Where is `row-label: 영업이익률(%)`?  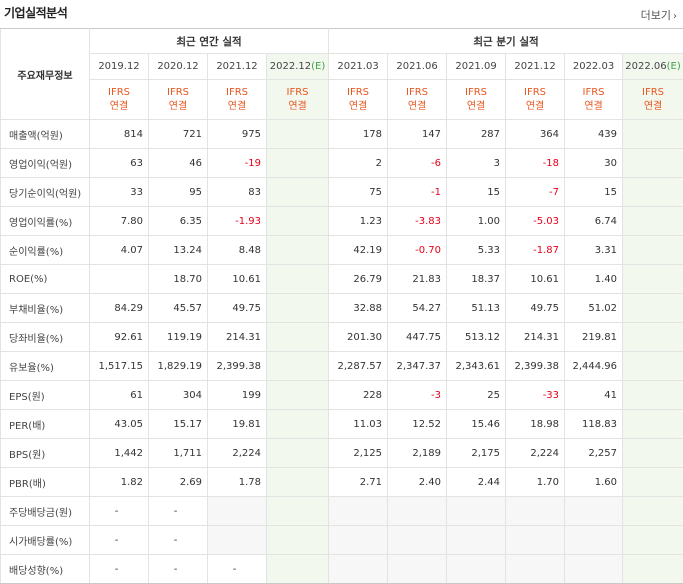 row-label: 영업이익률(%) is located at coordinates (45, 221).